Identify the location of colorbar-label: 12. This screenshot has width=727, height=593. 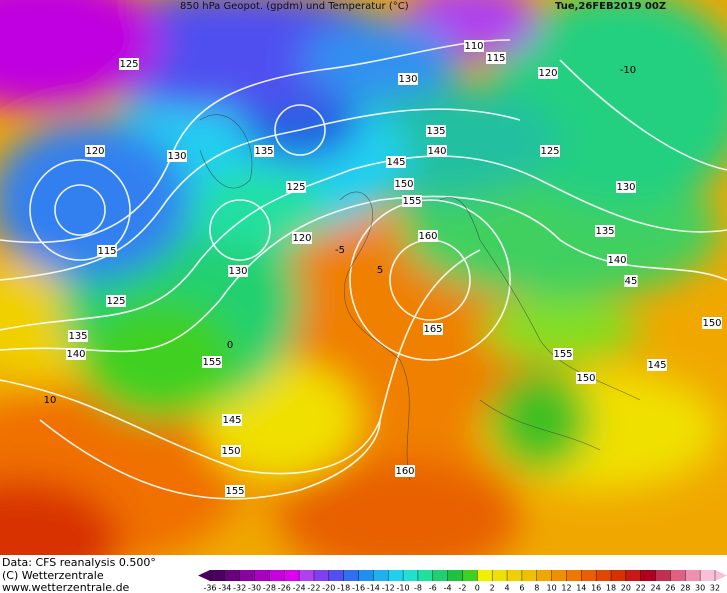
(566, 588).